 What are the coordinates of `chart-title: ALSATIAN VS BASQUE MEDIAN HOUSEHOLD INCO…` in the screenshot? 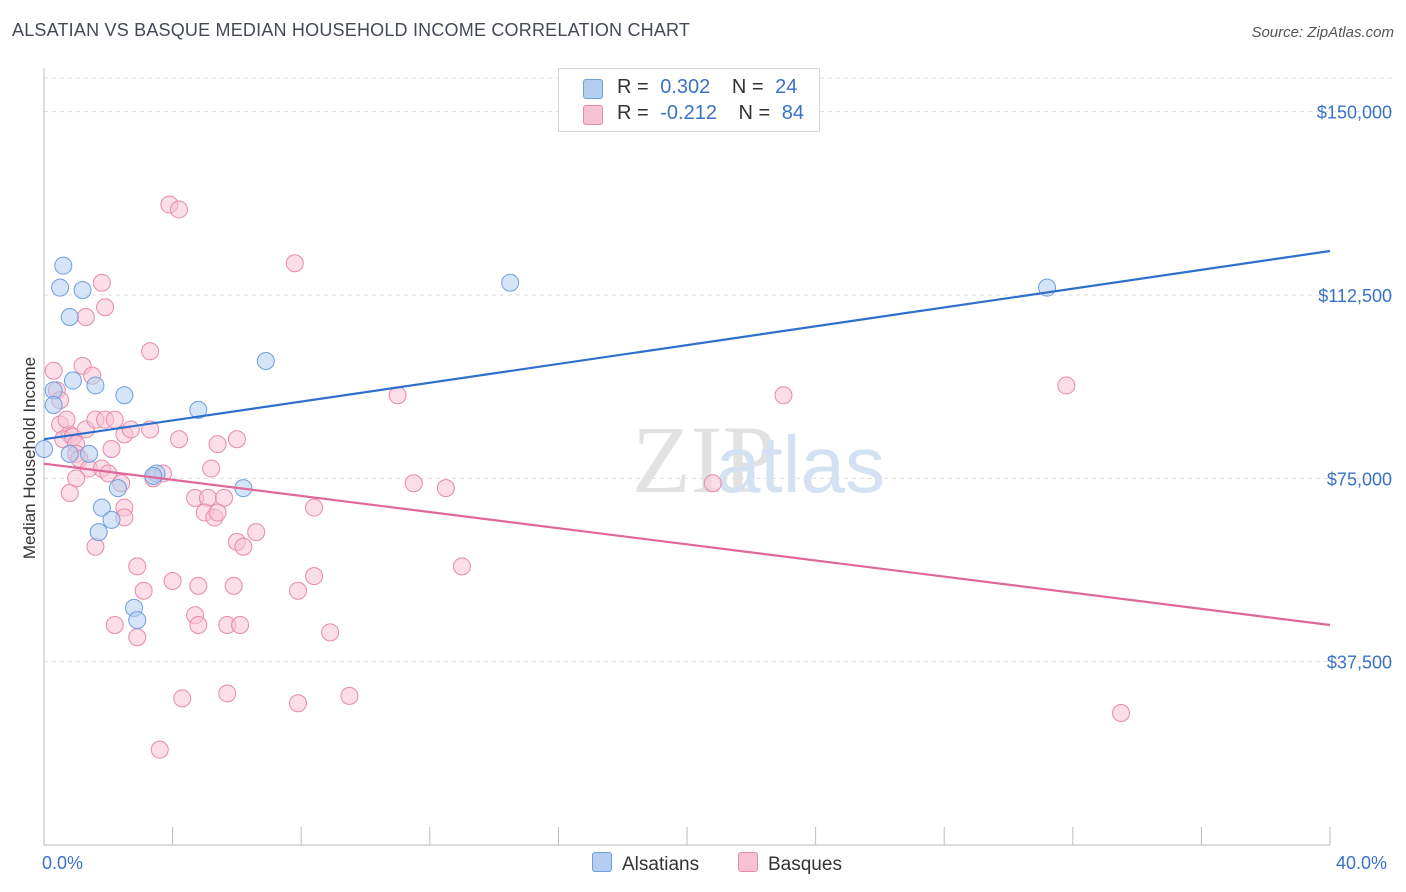 It's located at (351, 30).